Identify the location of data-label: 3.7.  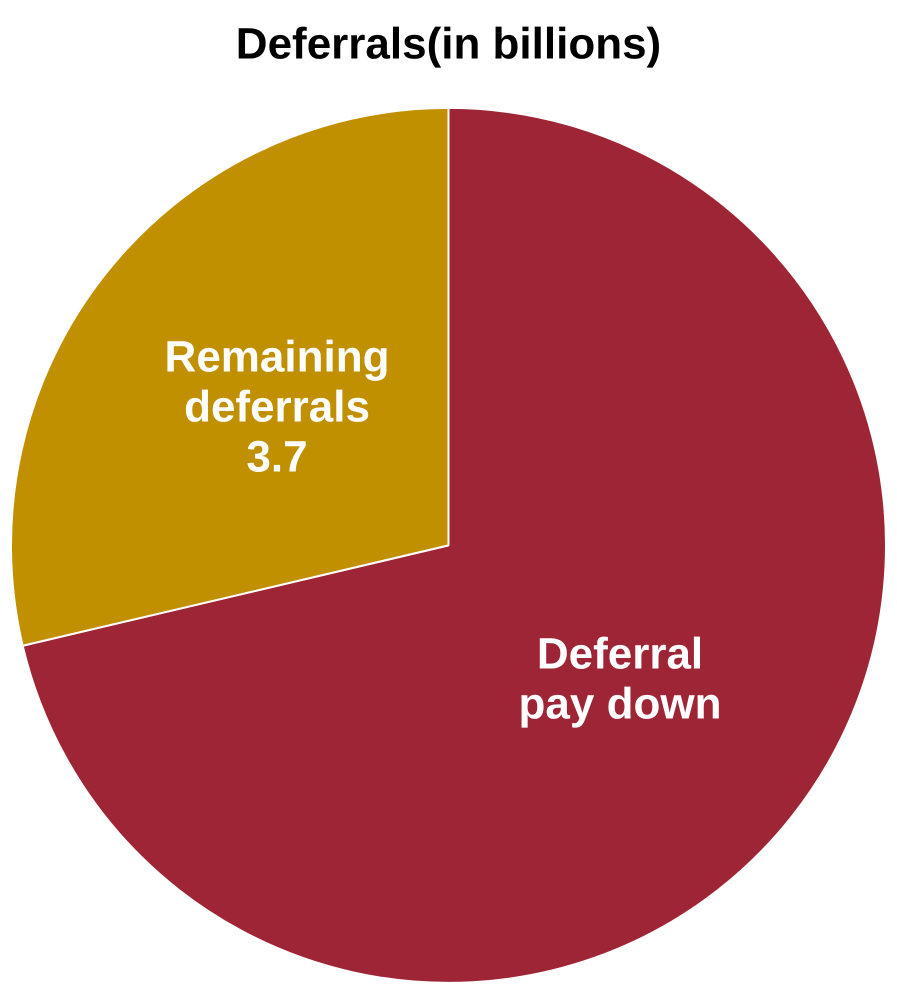
(277, 457).